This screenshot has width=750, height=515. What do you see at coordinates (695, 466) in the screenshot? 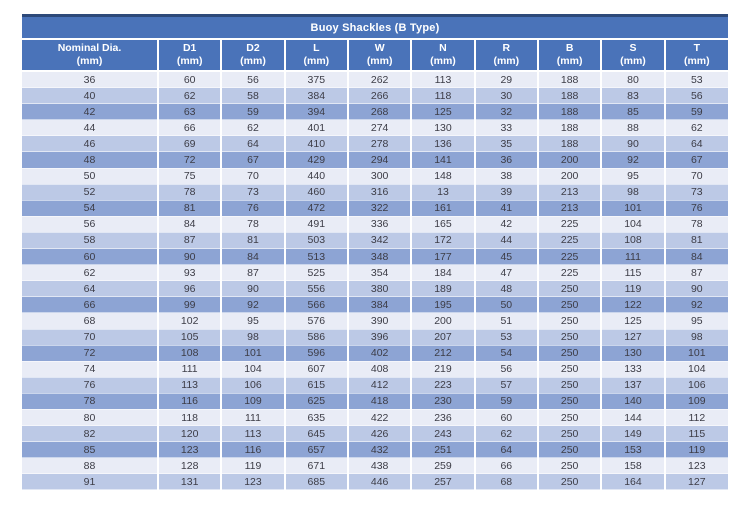
I see `table-cell: 123` at bounding box center [695, 466].